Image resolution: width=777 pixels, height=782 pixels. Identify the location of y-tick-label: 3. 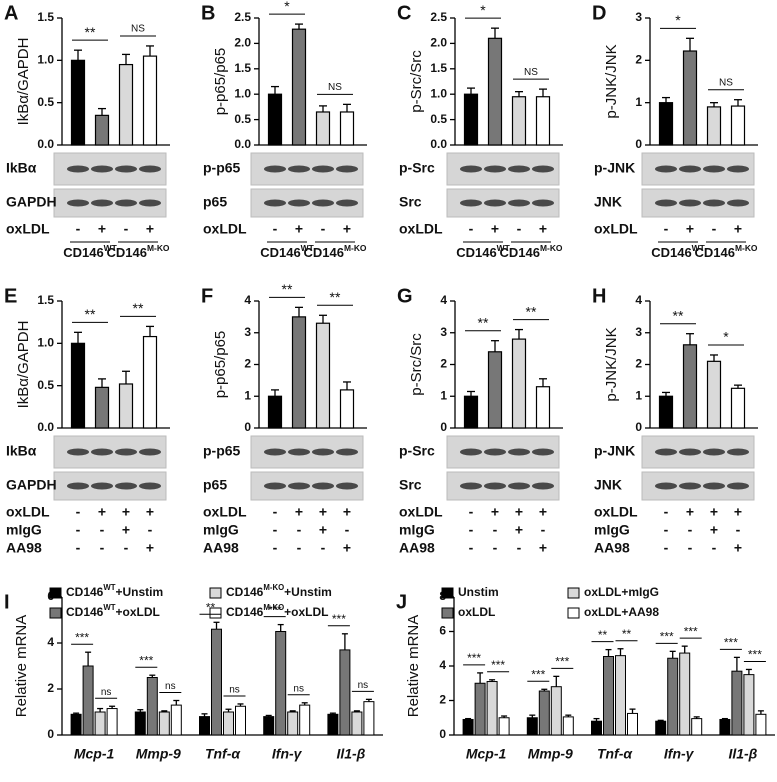
(638, 332).